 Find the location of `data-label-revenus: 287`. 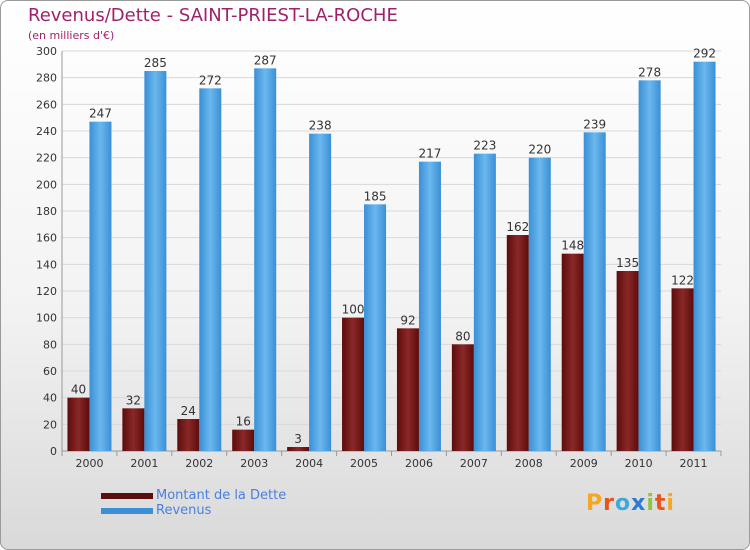

data-label-revenus: 287 is located at coordinates (265, 60).